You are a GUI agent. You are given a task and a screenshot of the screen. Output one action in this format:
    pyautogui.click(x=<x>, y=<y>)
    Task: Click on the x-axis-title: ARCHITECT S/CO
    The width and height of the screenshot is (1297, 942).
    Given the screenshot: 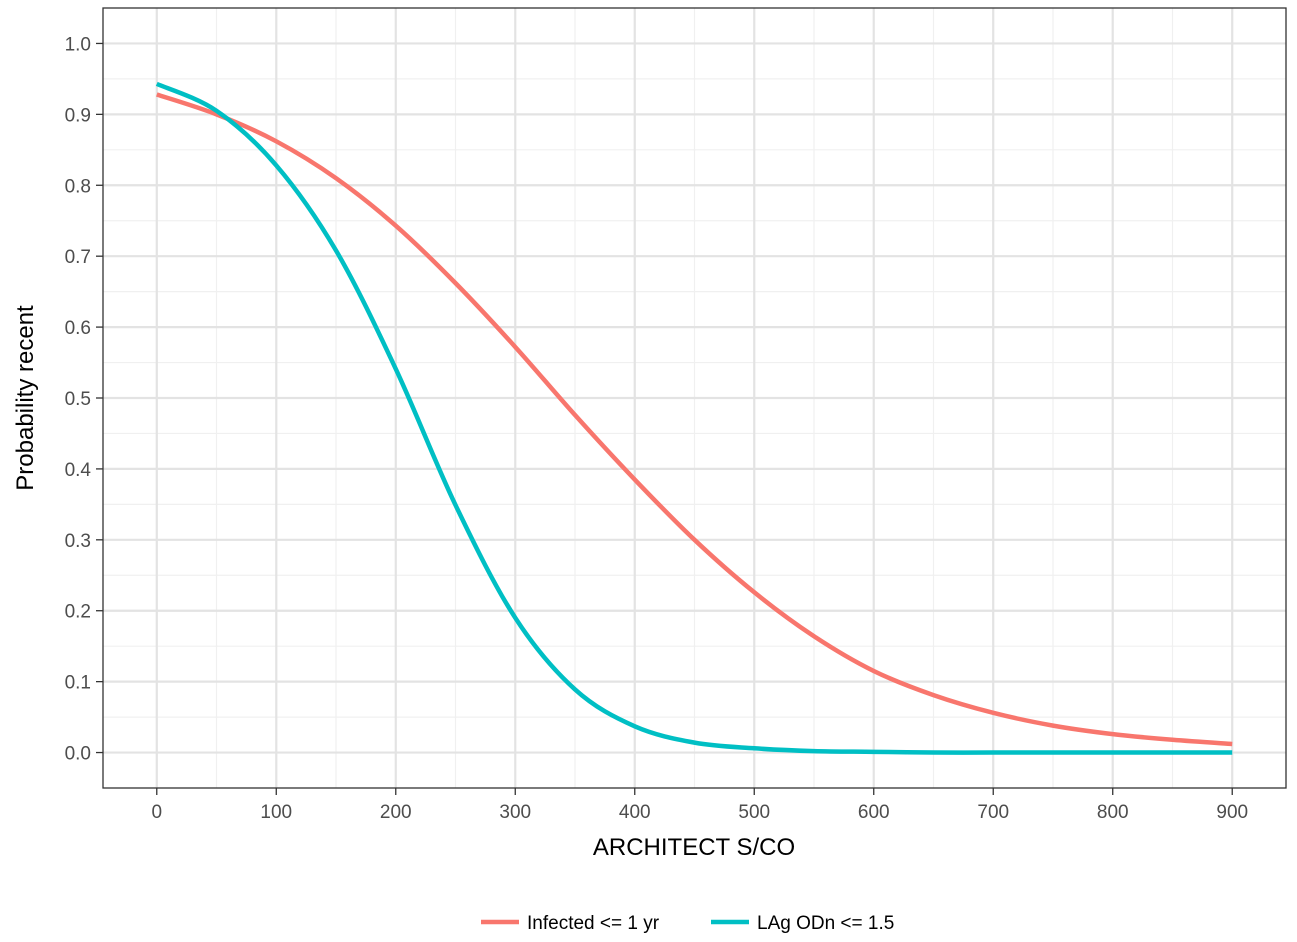 What is the action you would take?
    pyautogui.click(x=694, y=847)
    